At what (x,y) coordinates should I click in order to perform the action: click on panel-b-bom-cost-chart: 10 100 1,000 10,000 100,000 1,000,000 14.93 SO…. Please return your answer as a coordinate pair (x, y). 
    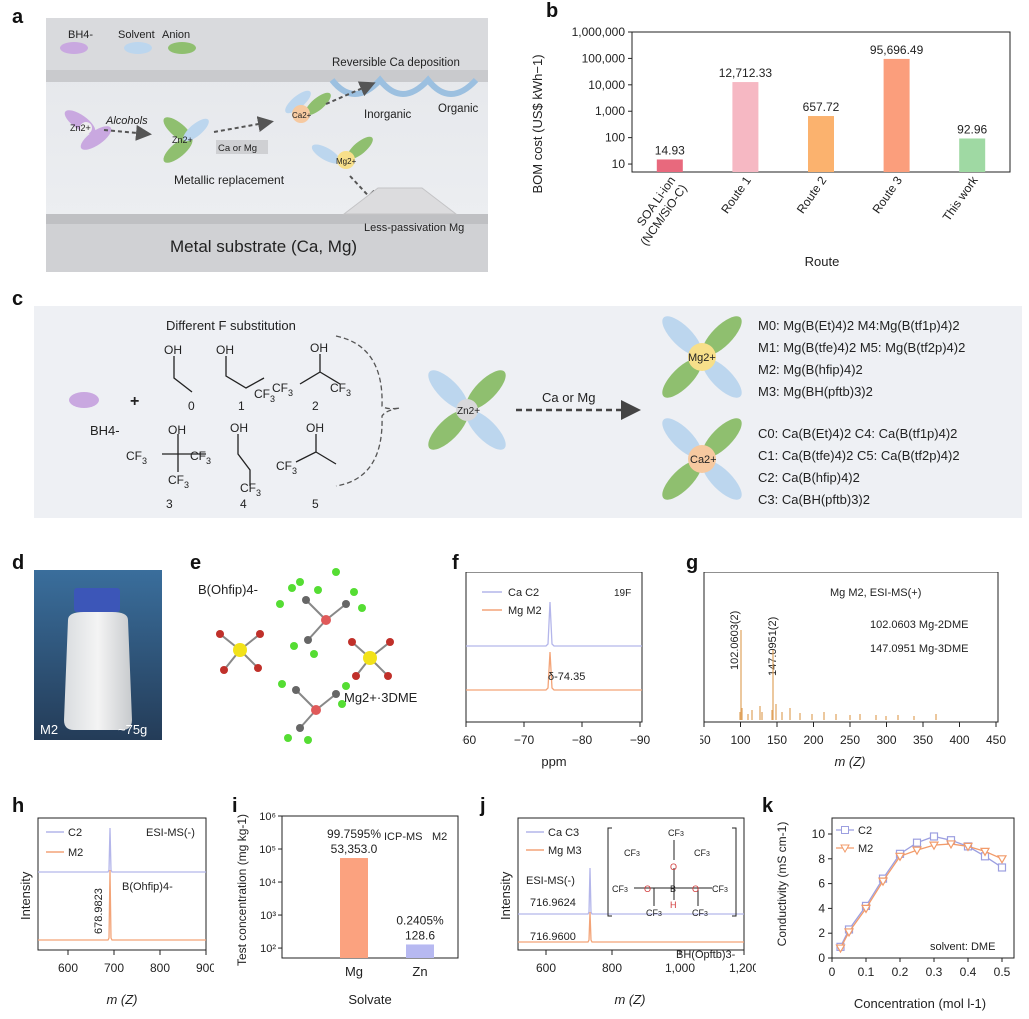
    Looking at the image, I should click on (770, 147).